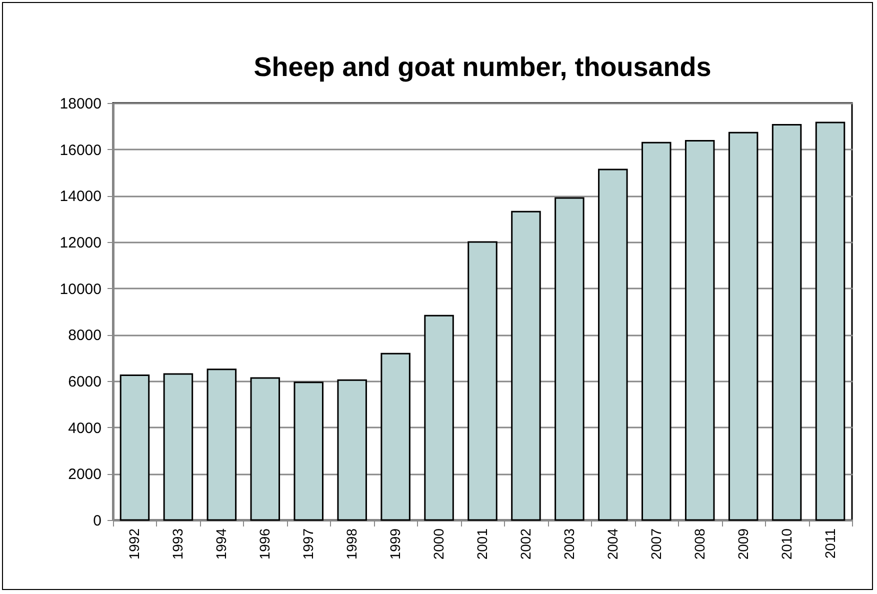 Image resolution: width=877 pixels, height=594 pixels. I want to click on x-tick-label: 1997, so click(308, 544).